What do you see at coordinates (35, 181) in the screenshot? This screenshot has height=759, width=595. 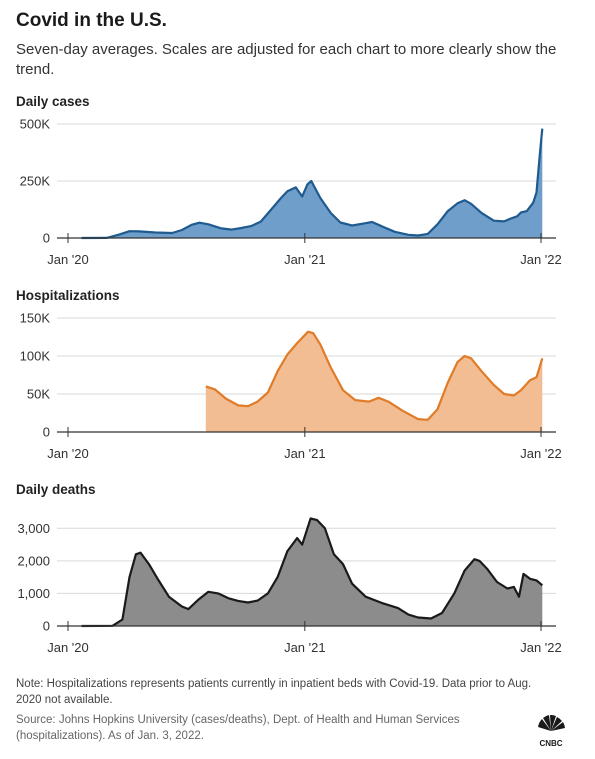 I see `y-tick-label: 250K` at bounding box center [35, 181].